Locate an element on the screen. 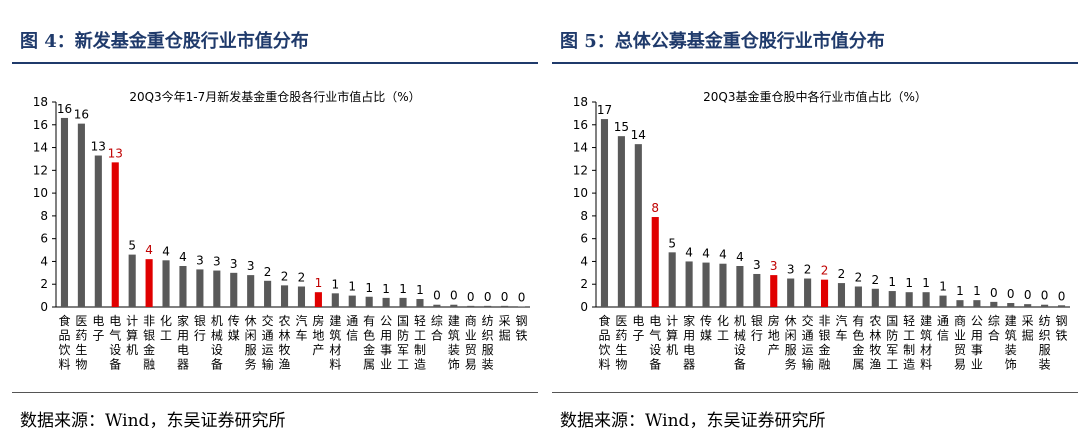 Image resolution: width=1080 pixels, height=443 pixels. x-tick-label: 汽 is located at coordinates (301, 320).